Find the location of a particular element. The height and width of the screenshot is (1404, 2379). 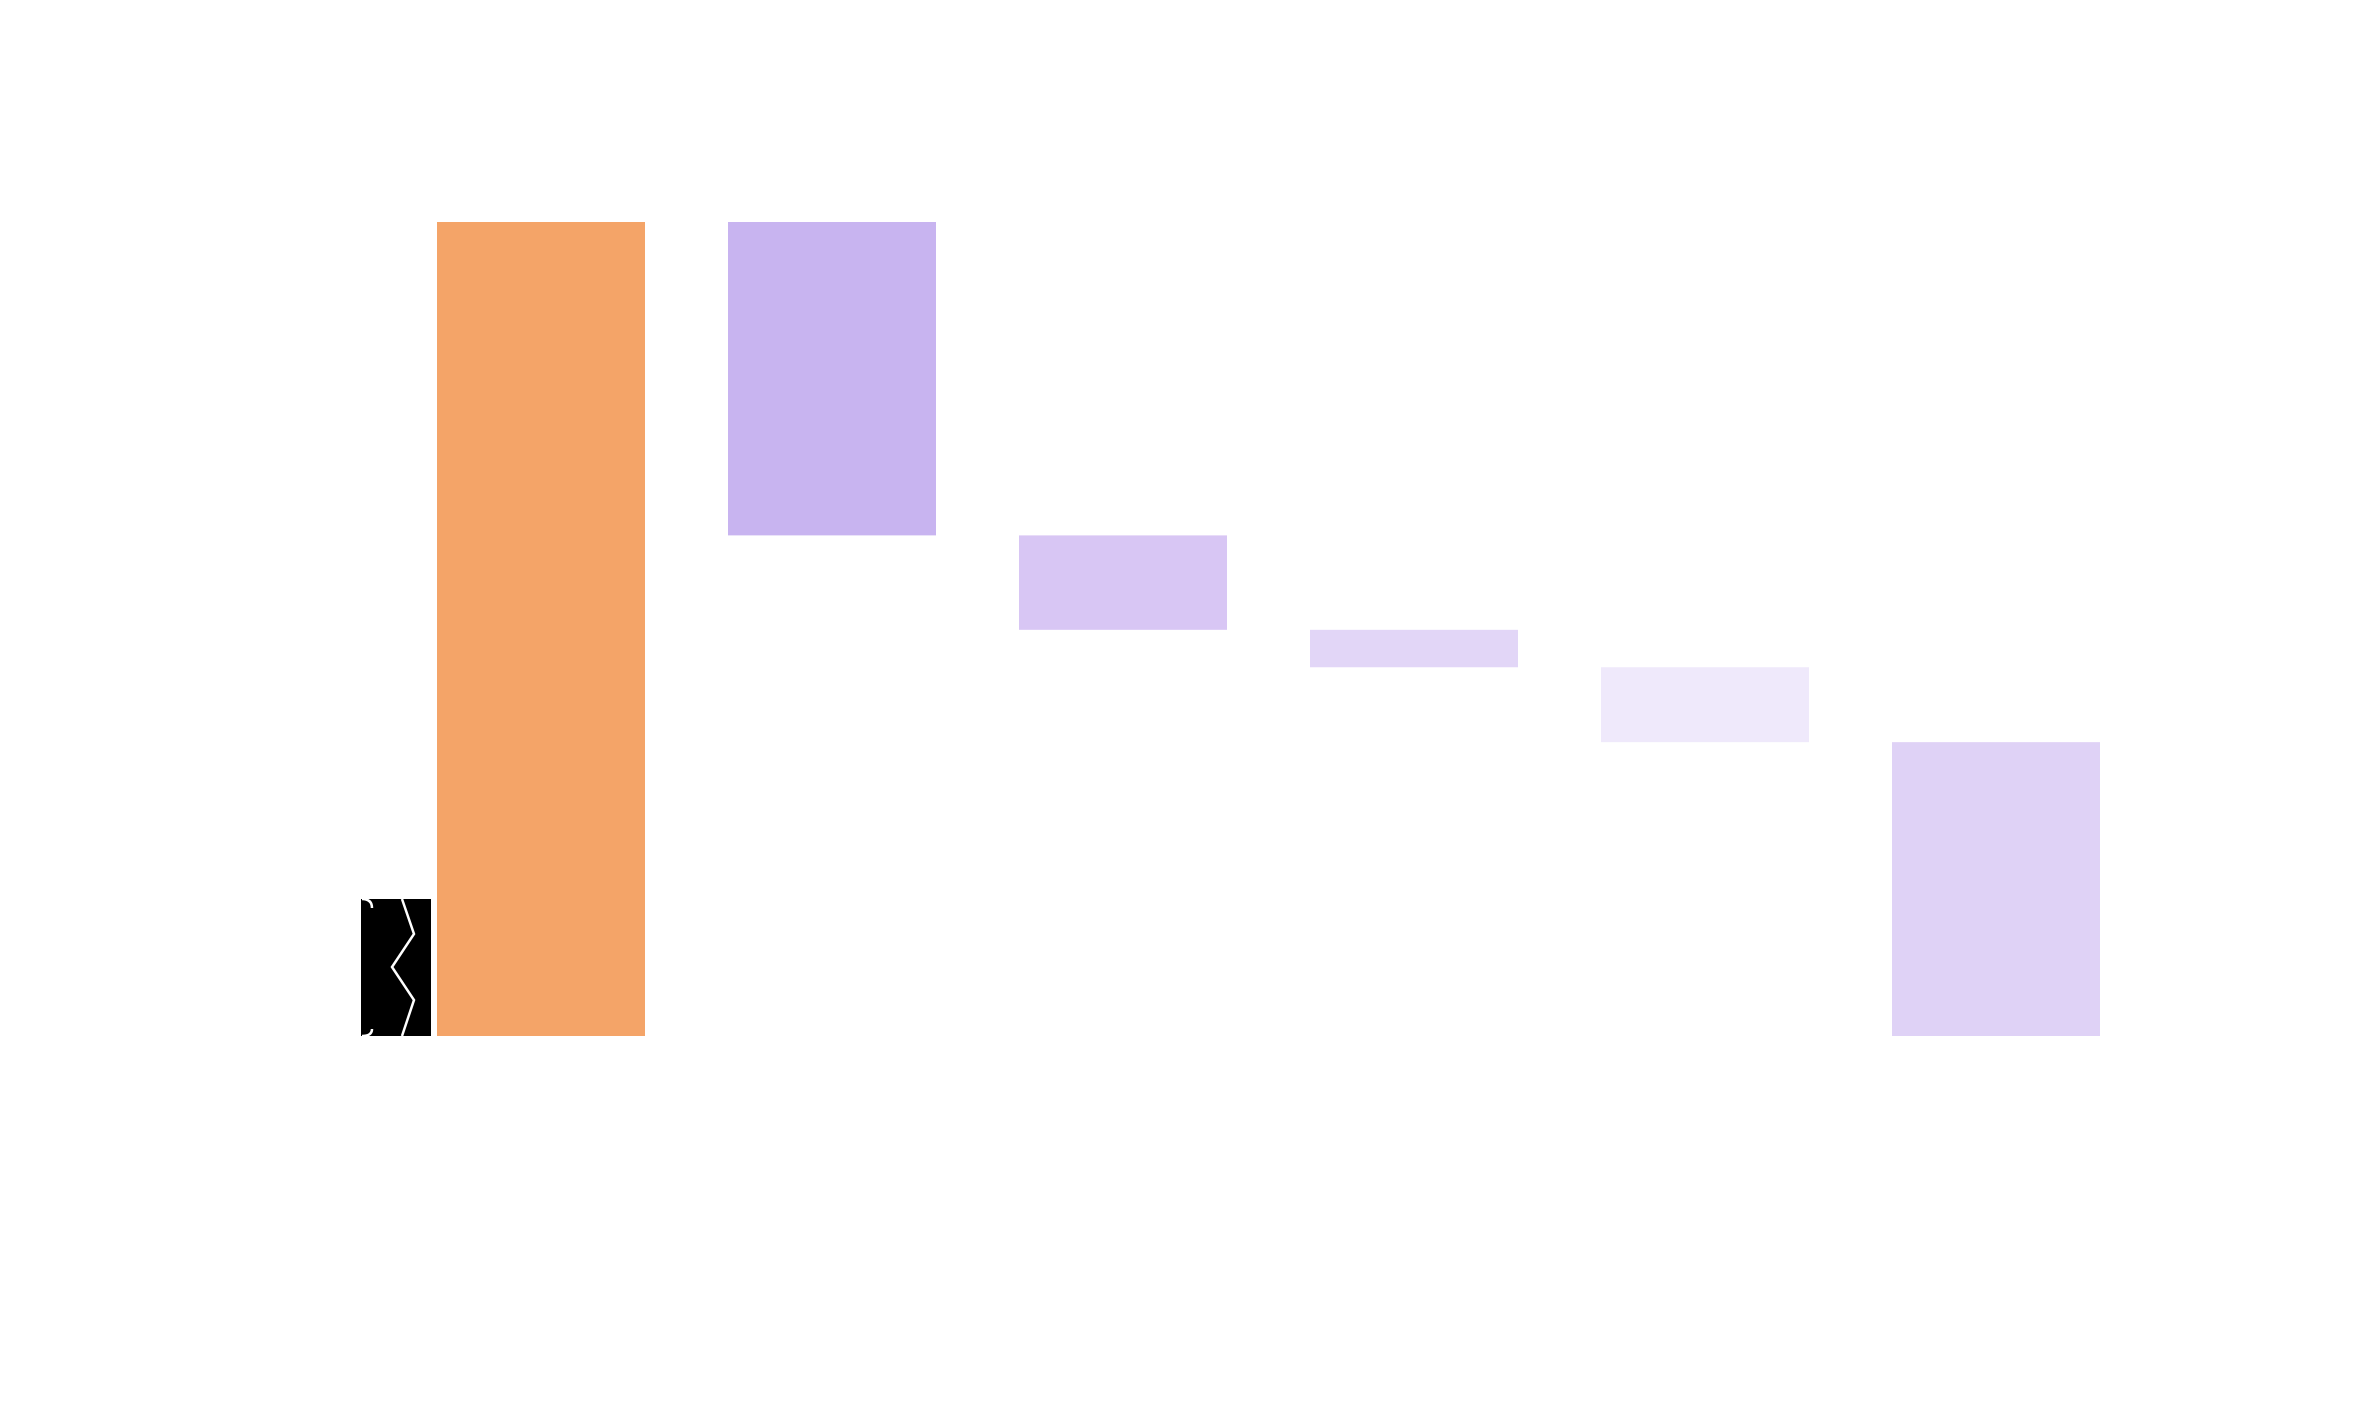

axis-break-icon is located at coordinates (396, 967).